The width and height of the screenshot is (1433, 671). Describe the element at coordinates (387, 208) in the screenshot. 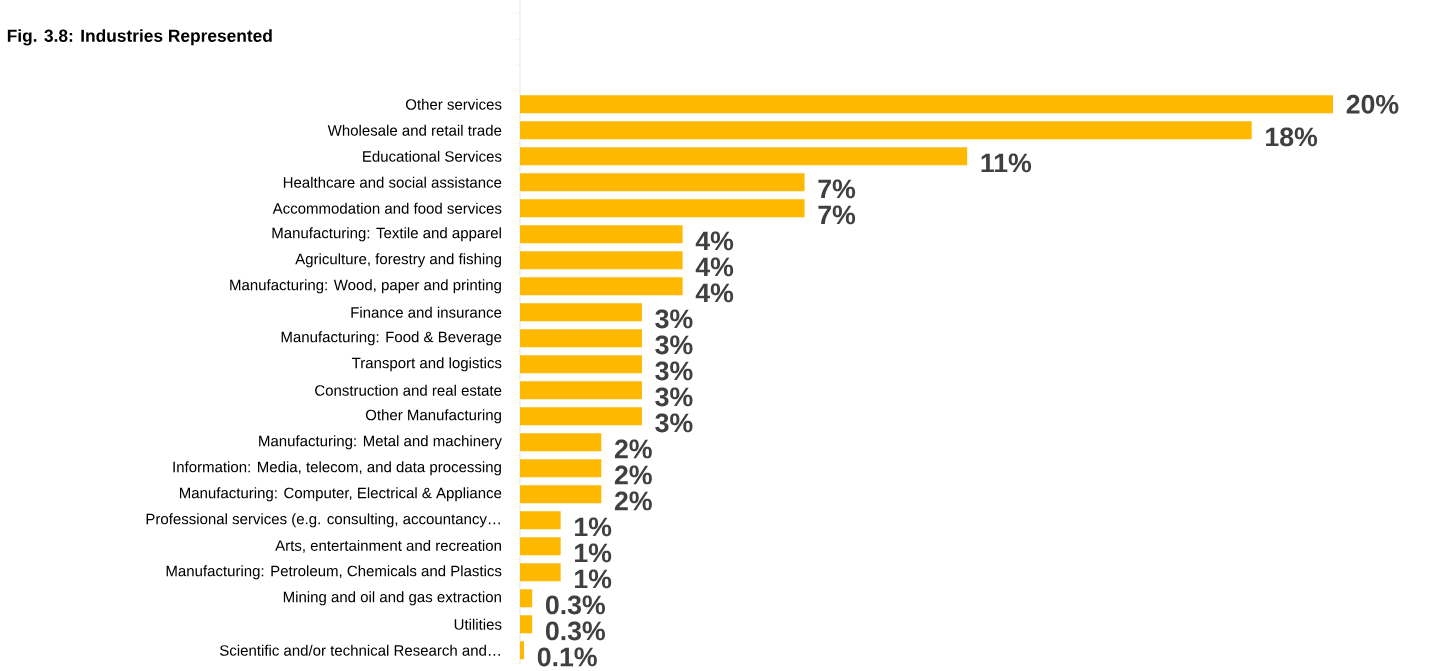

I see `y-tick-label: Accommodation and food services` at that location.